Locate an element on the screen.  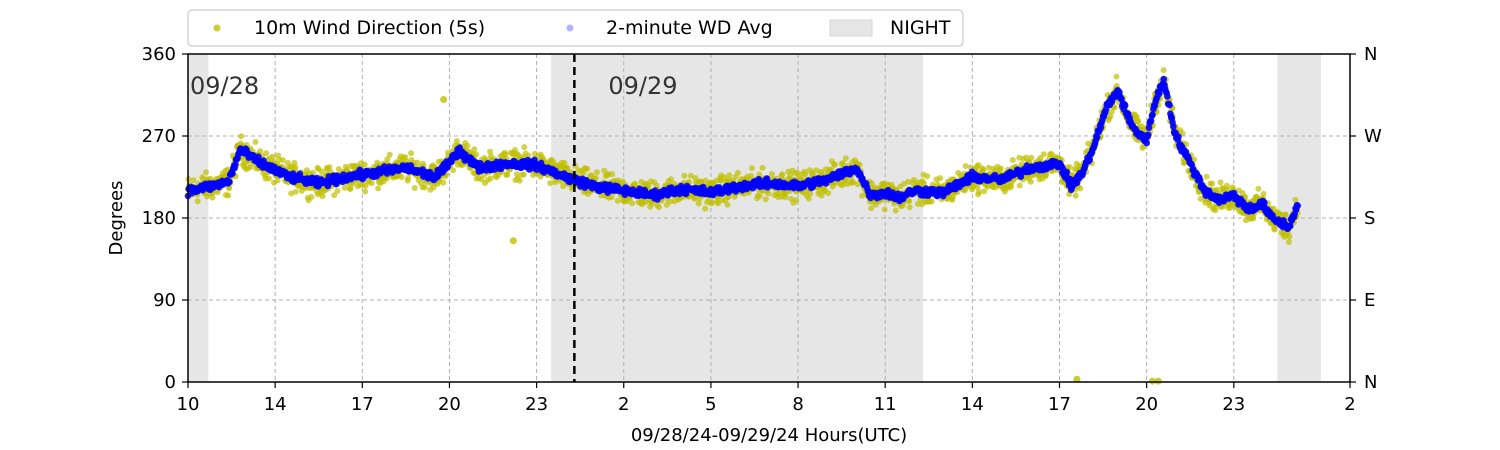
legend-label: 10m Wind Direction (5s) is located at coordinates (369, 28).